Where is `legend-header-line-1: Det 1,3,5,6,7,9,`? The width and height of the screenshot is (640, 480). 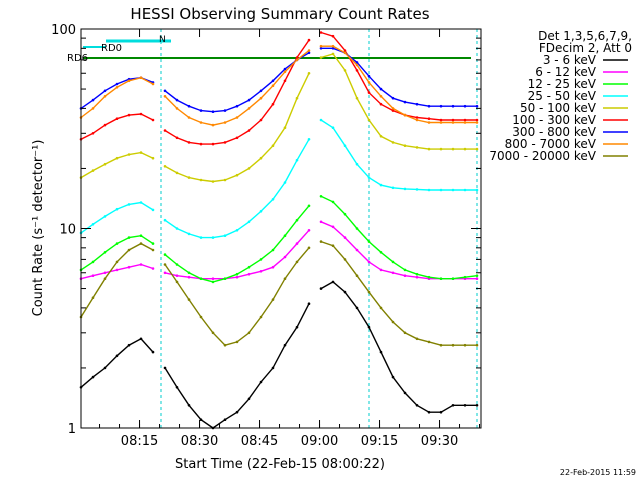
legend-header-line-1: Det 1,3,5,6,7,9, is located at coordinates (585, 36).